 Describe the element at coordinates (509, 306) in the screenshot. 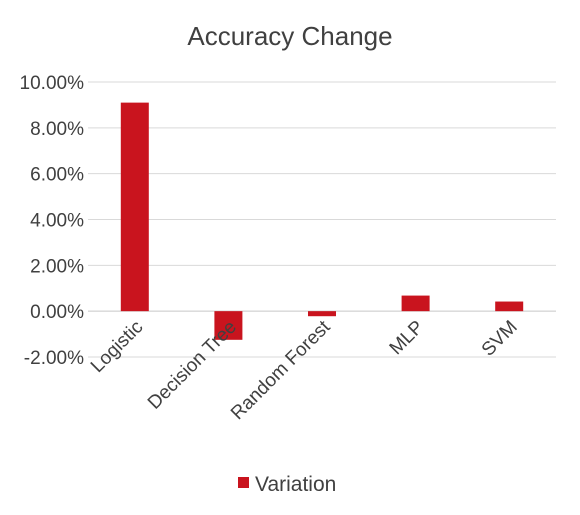

I see `bar-svm` at that location.